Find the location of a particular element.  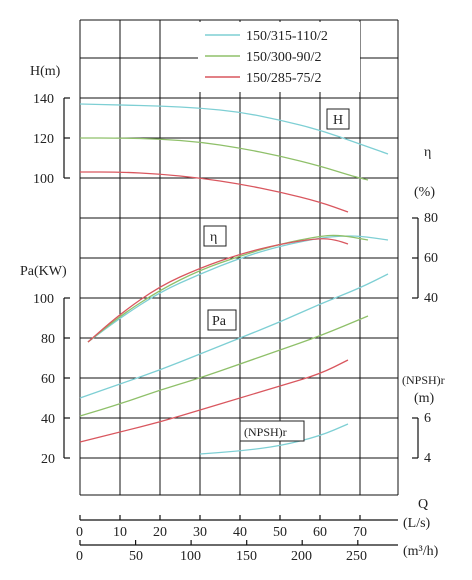

npsh-tick-4: 4 is located at coordinates (427, 458).